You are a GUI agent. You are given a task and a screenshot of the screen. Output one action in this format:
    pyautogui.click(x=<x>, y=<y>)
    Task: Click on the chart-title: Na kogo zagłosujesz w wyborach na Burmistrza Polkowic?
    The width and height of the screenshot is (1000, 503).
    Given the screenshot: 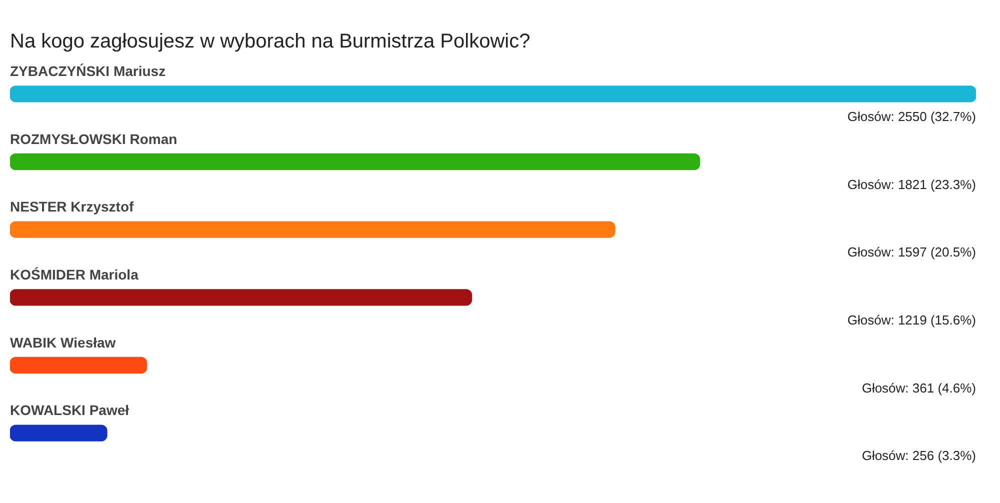 What is the action you would take?
    pyautogui.click(x=270, y=41)
    